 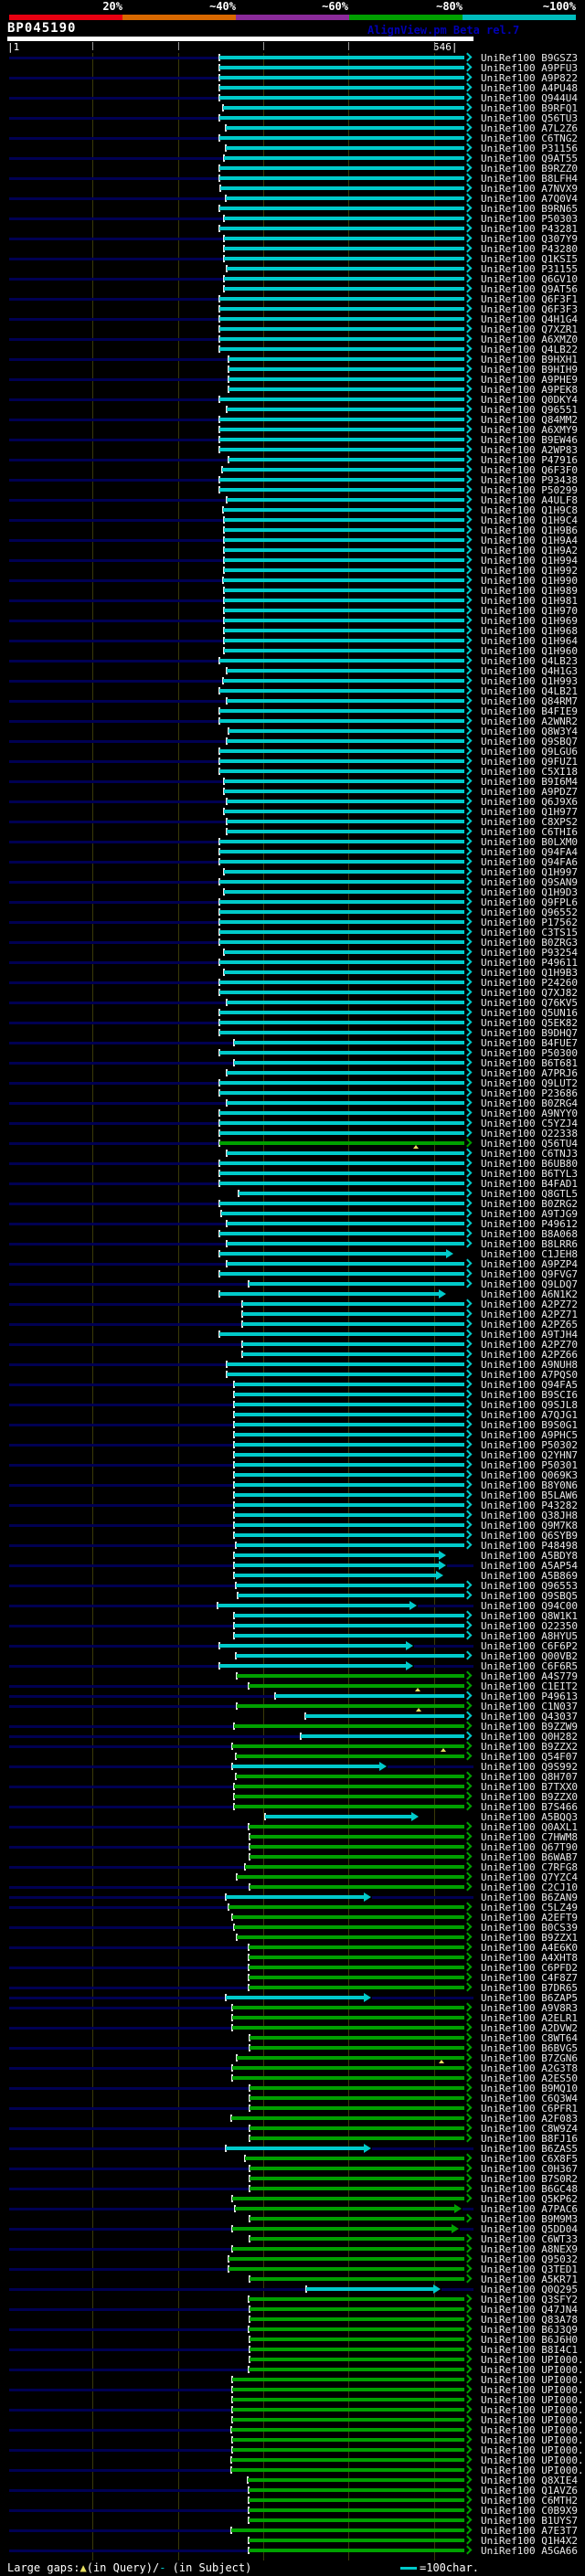 What do you see at coordinates (530, 1968) in the screenshot?
I see `subject-id-label: UniRef100_C6PFD2` at bounding box center [530, 1968].